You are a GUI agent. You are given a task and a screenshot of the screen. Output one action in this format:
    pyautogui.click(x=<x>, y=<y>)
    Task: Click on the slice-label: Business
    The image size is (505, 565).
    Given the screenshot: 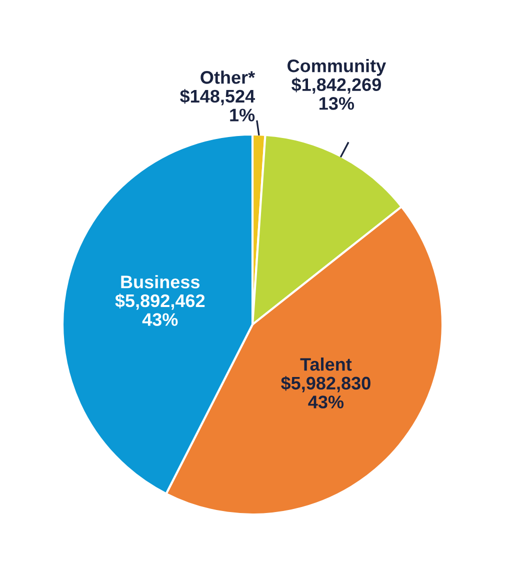 What is the action you would take?
    pyautogui.click(x=160, y=281)
    